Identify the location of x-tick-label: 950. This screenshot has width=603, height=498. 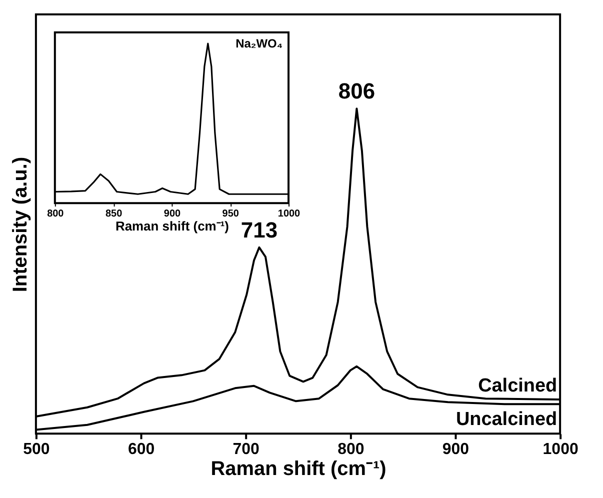
(231, 214).